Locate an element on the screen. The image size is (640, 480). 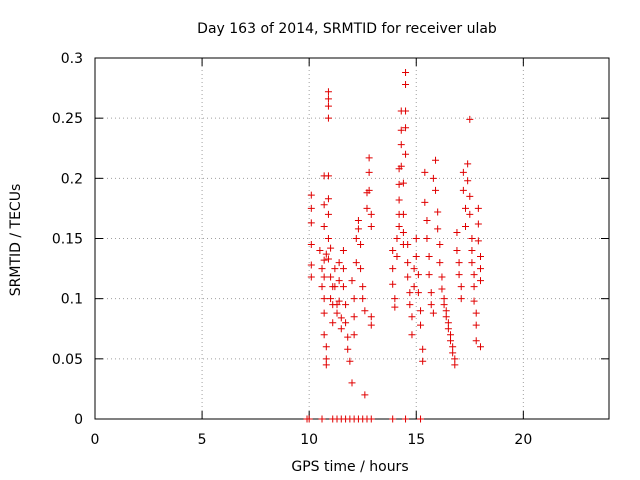
x-tick-label: 10 is located at coordinates (309, 440).